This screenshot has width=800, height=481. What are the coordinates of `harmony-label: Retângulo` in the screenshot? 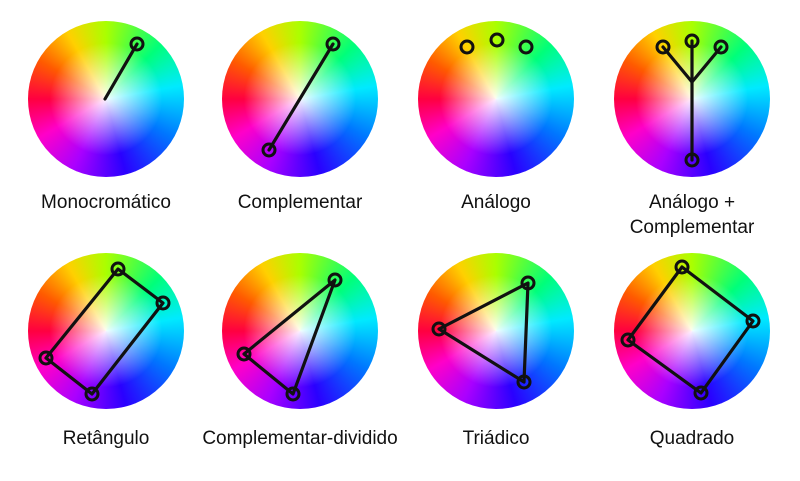 It's located at (106, 438).